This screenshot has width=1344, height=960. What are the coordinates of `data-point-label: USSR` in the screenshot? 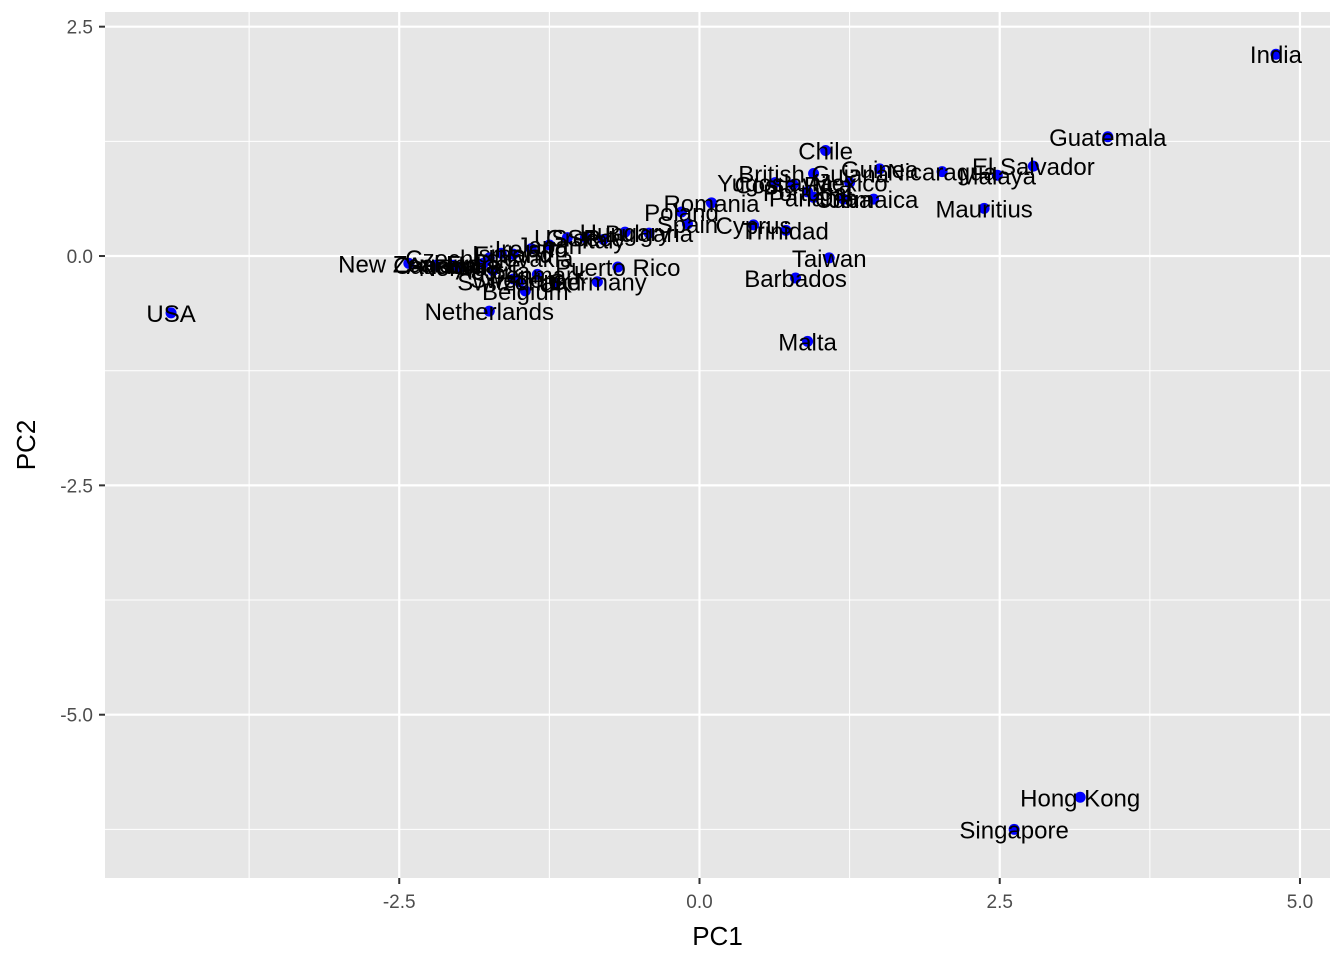 It's located at (567, 239).